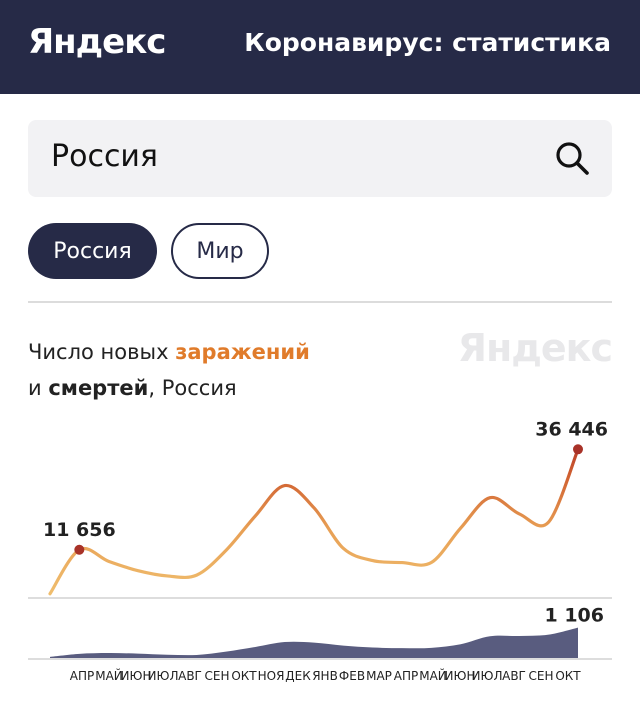 This screenshot has height=713, width=640. Describe the element at coordinates (298, 676) in the screenshot. I see `x-tick-label: ДЕК` at that location.